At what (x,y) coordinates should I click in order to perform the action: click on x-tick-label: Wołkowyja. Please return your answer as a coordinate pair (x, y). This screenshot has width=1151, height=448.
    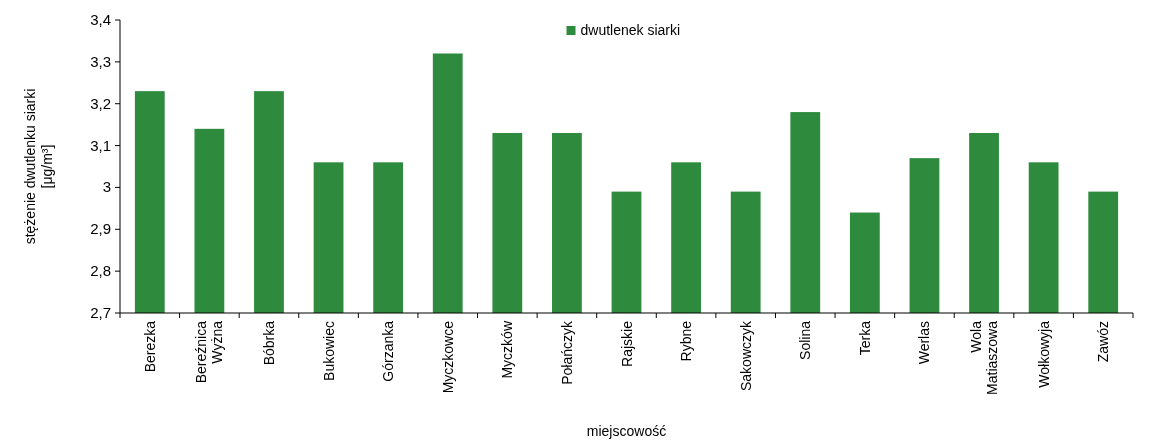
    Looking at the image, I should click on (1043, 354).